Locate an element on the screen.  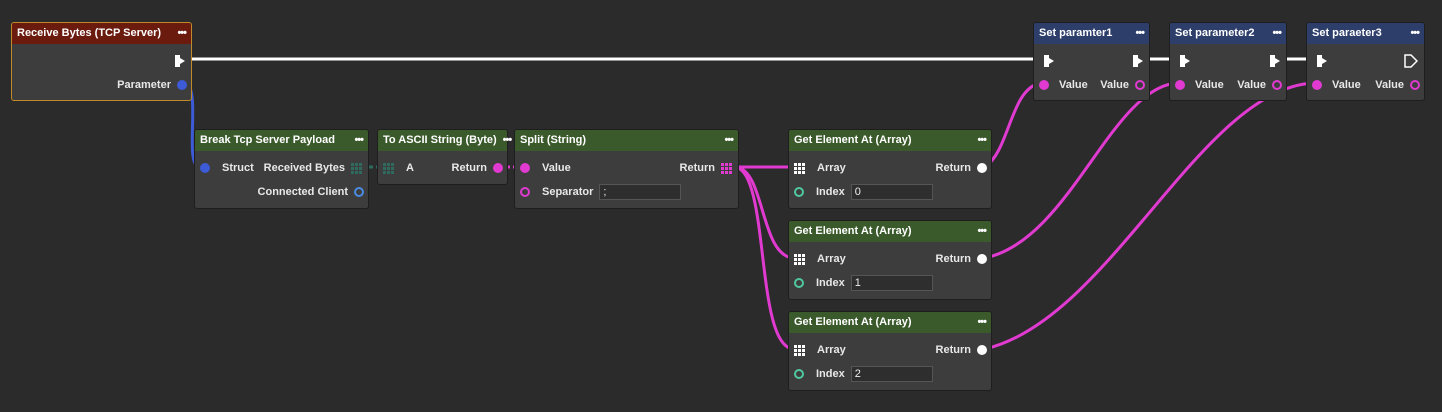
set-parameter-node: Set paramter1 ••• Value Value is located at coordinates (1091, 61).